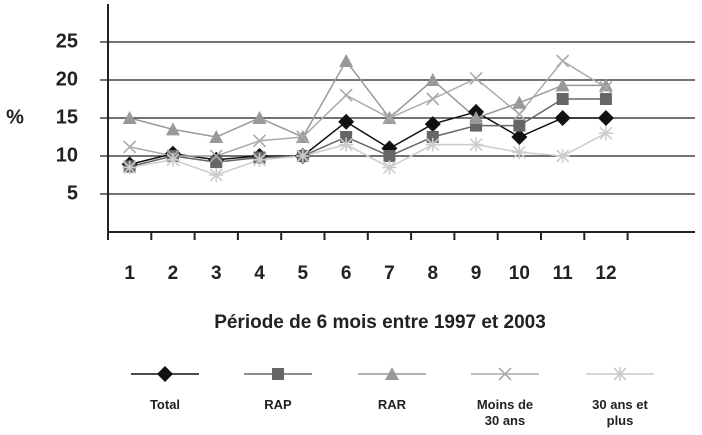 This screenshot has height=435, width=702. Describe the element at coordinates (67, 117) in the screenshot. I see `y-tick-label: 15` at that location.